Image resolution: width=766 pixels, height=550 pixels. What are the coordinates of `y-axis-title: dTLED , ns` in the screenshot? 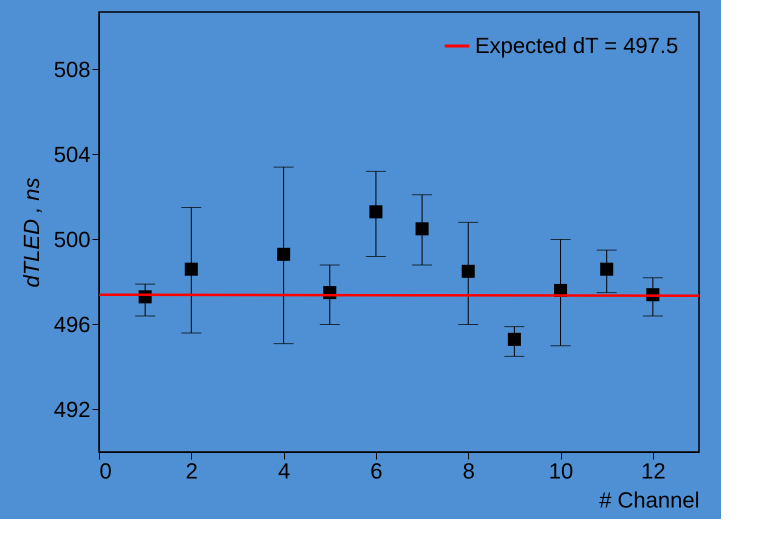 It's located at (31, 232).